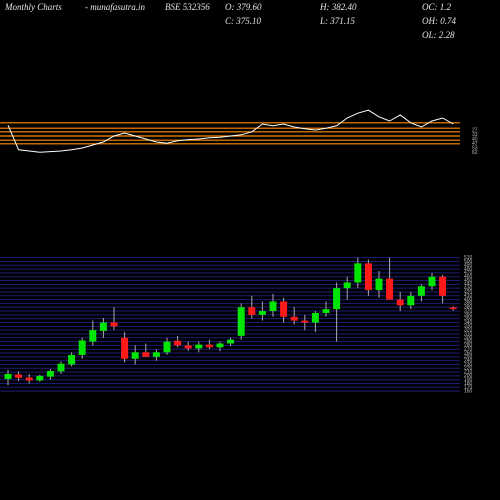 This screenshot has height=500, width=500. Describe the element at coordinates (468, 361) in the screenshot. I see `y-tick-label: 240` at that location.